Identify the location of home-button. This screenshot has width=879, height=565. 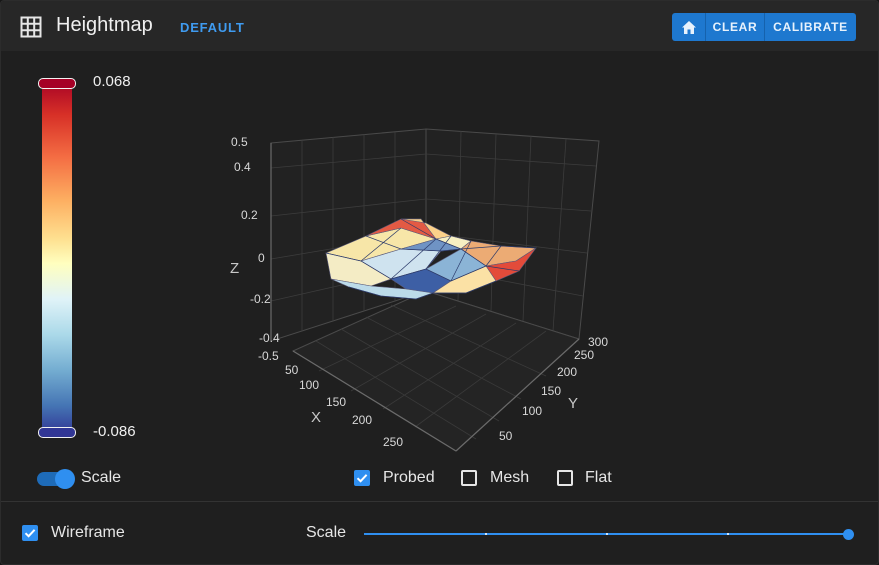
(688, 27).